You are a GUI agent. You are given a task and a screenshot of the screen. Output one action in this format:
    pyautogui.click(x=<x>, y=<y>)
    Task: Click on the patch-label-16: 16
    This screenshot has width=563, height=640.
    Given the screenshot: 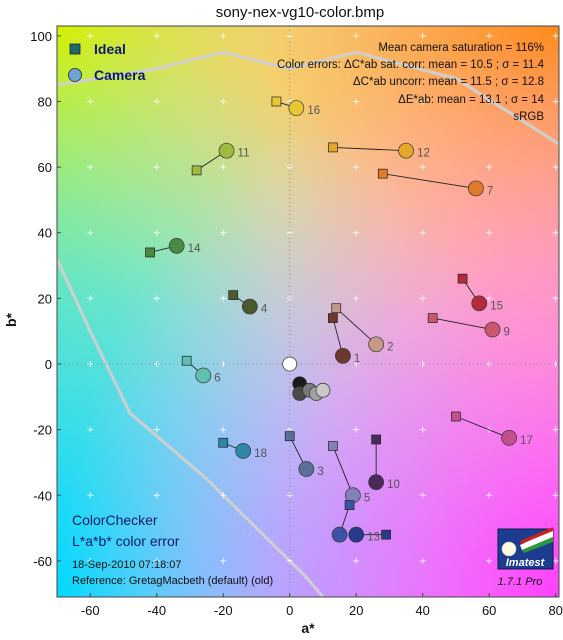 What is the action you would take?
    pyautogui.click(x=313, y=111)
    